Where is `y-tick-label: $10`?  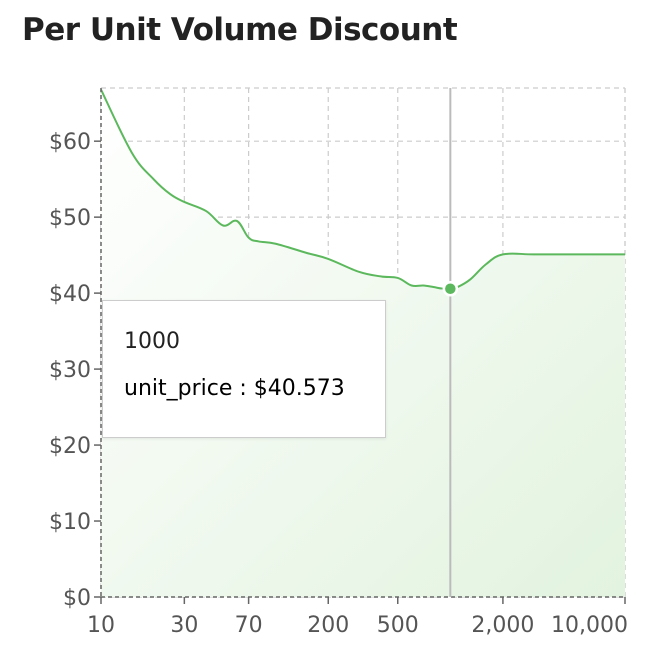
y-tick-label: $10 is located at coordinates (70, 522).